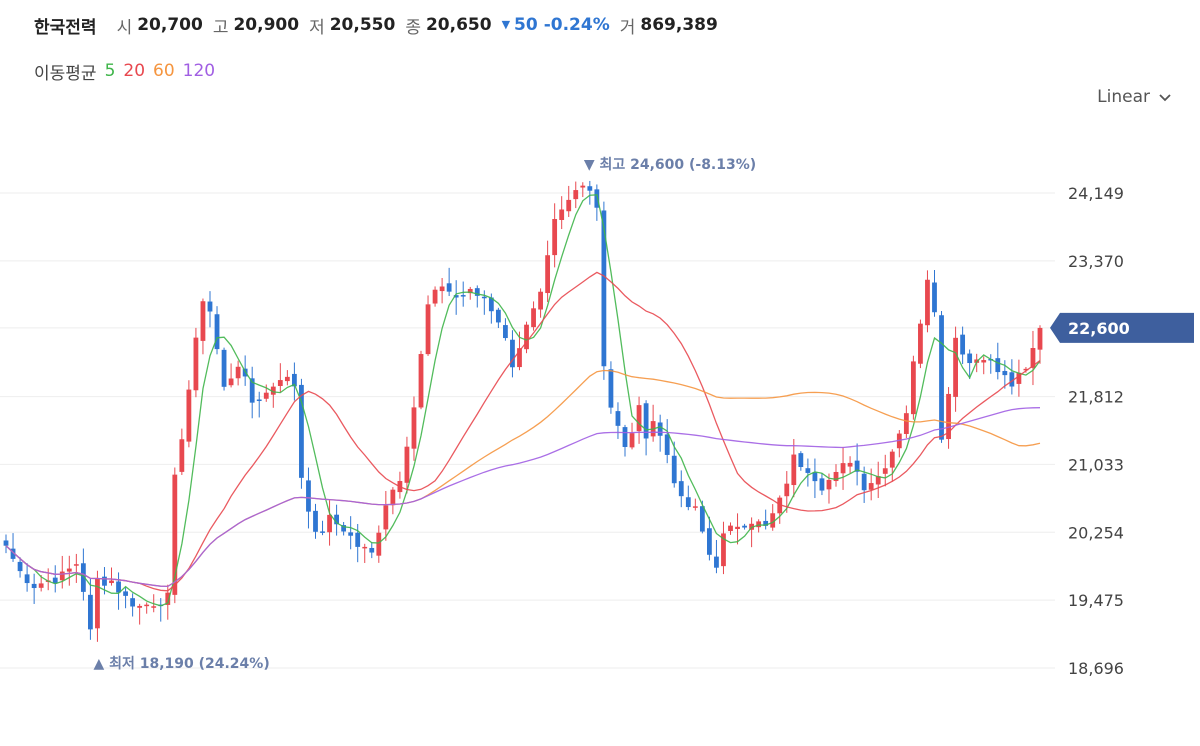 The height and width of the screenshot is (746, 1200). Describe the element at coordinates (65, 73) in the screenshot. I see `ma-legend-label: 이동평균` at that location.